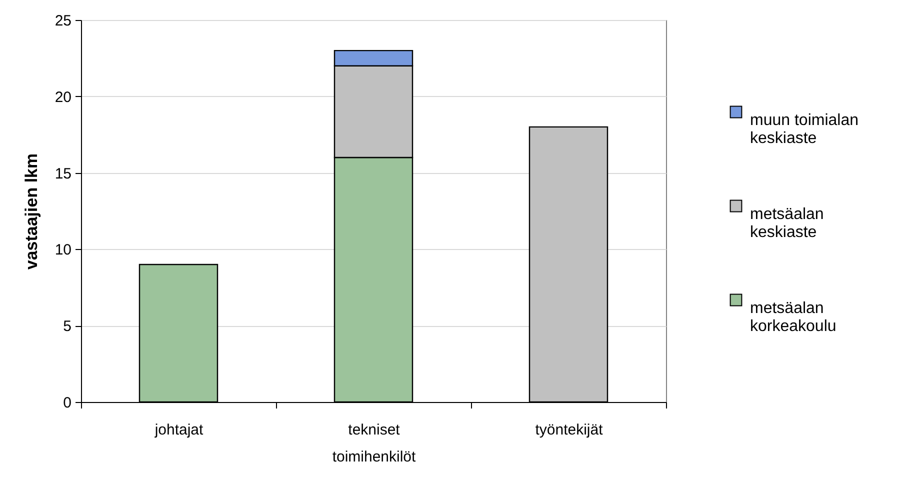 This screenshot has height=477, width=906. Describe the element at coordinates (67, 327) in the screenshot. I see `y-tick-label: 5` at that location.